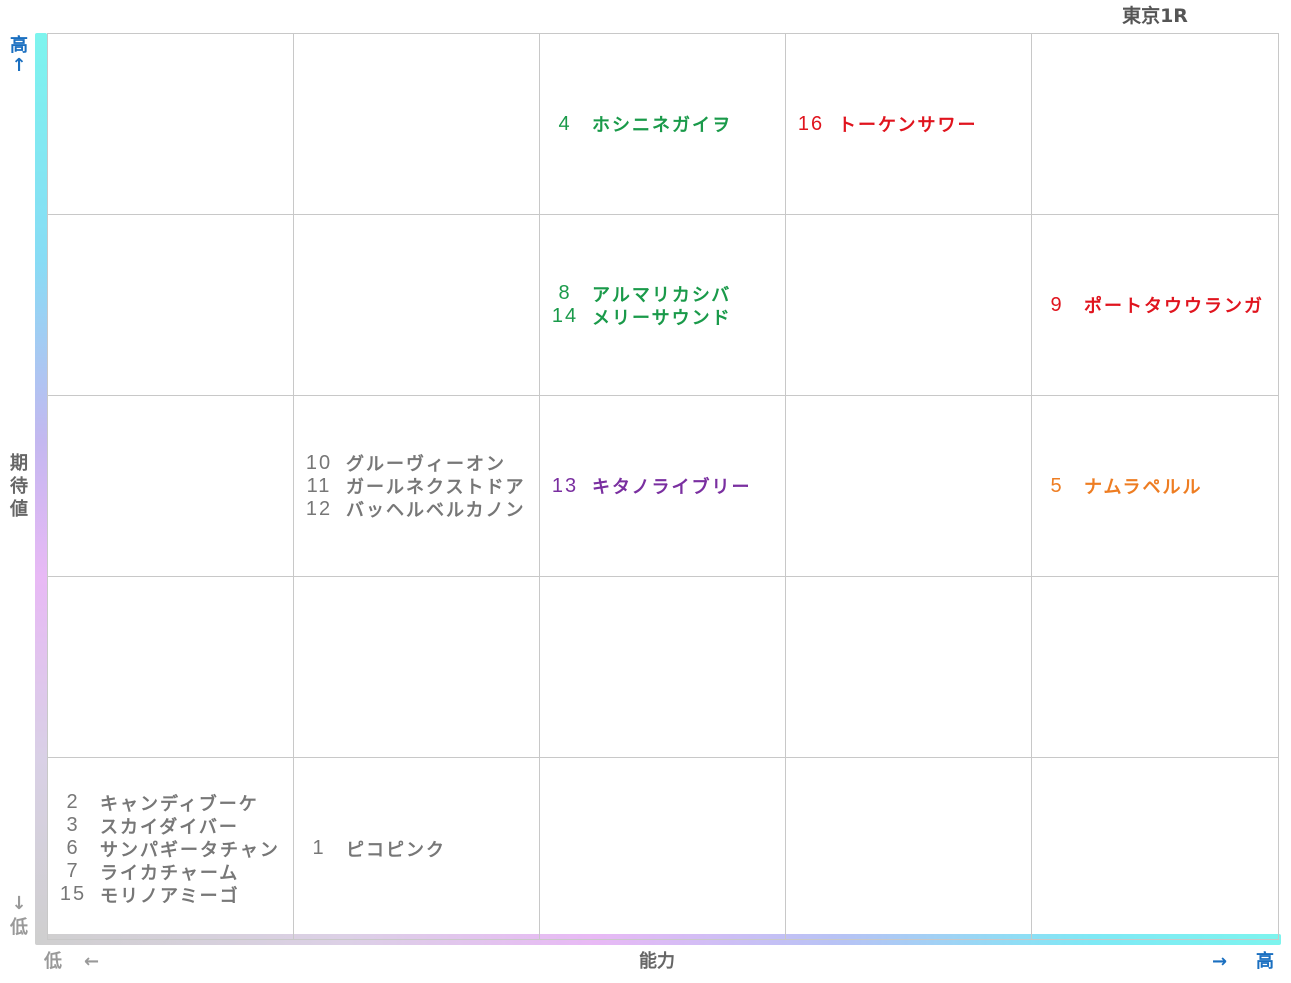  Describe the element at coordinates (319, 485) in the screenshot. I see `horse-number: 11` at that location.